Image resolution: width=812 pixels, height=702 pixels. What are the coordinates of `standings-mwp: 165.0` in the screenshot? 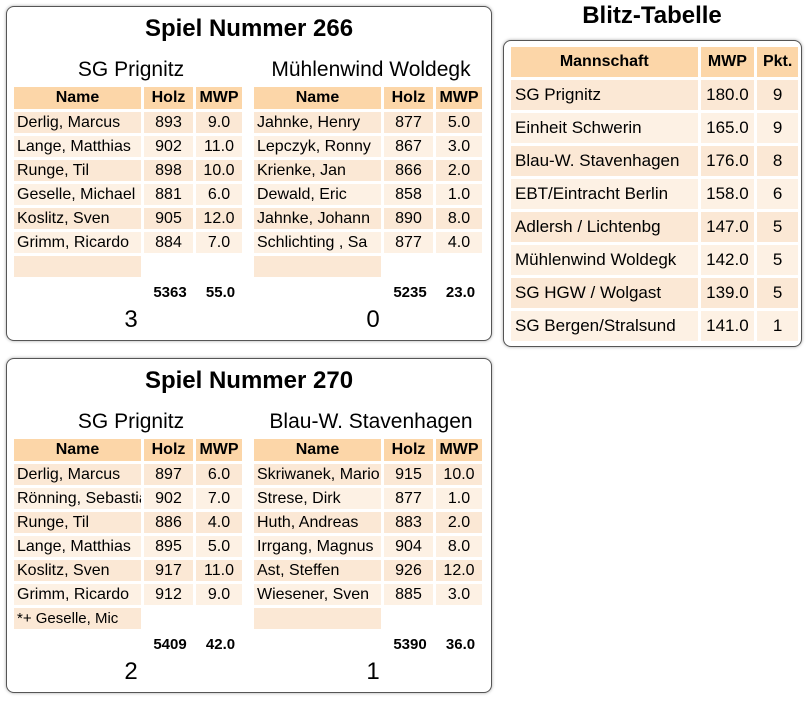 It's located at (727, 128).